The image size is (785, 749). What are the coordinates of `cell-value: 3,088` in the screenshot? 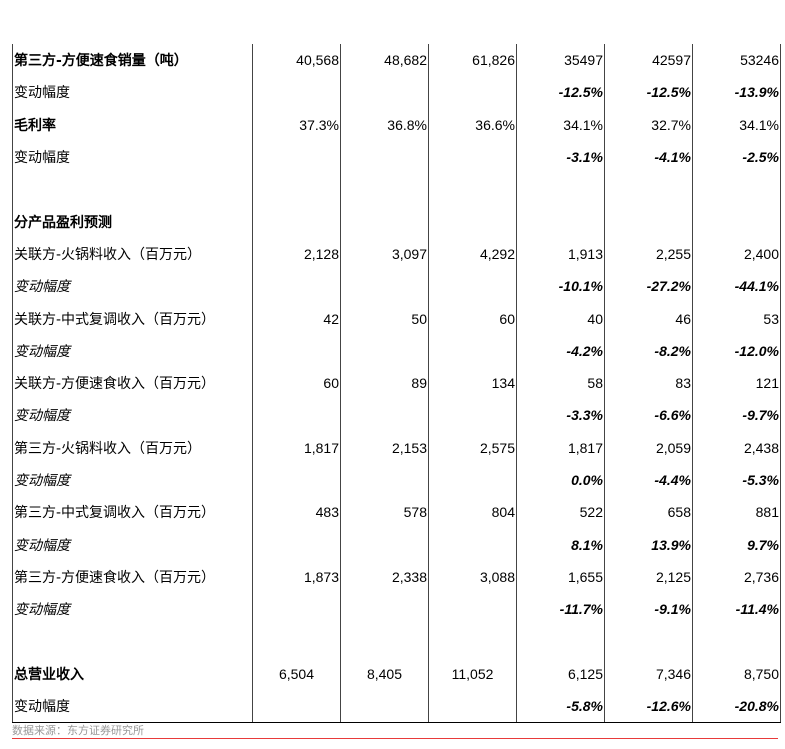 It's located at (472, 577).